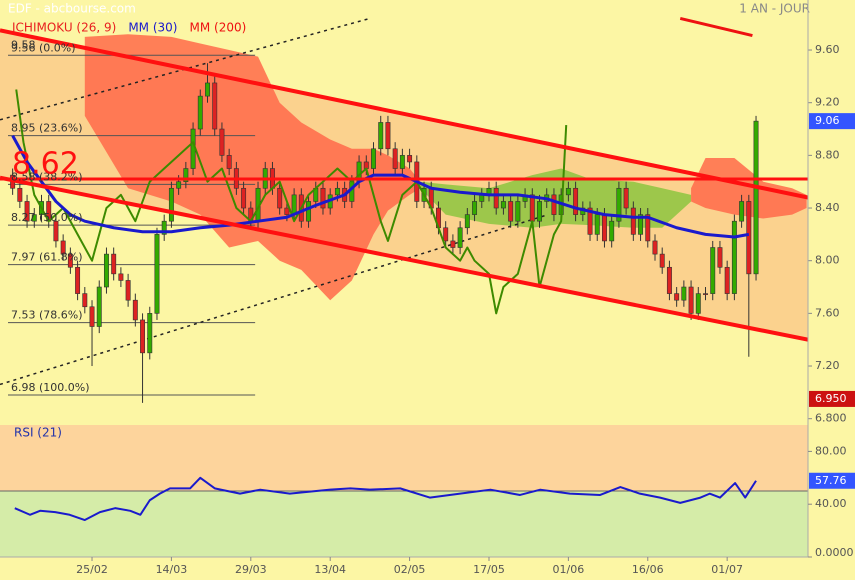  Describe the element at coordinates (404, 458) in the screenshot. I see `rsi-upper-zone` at that location.